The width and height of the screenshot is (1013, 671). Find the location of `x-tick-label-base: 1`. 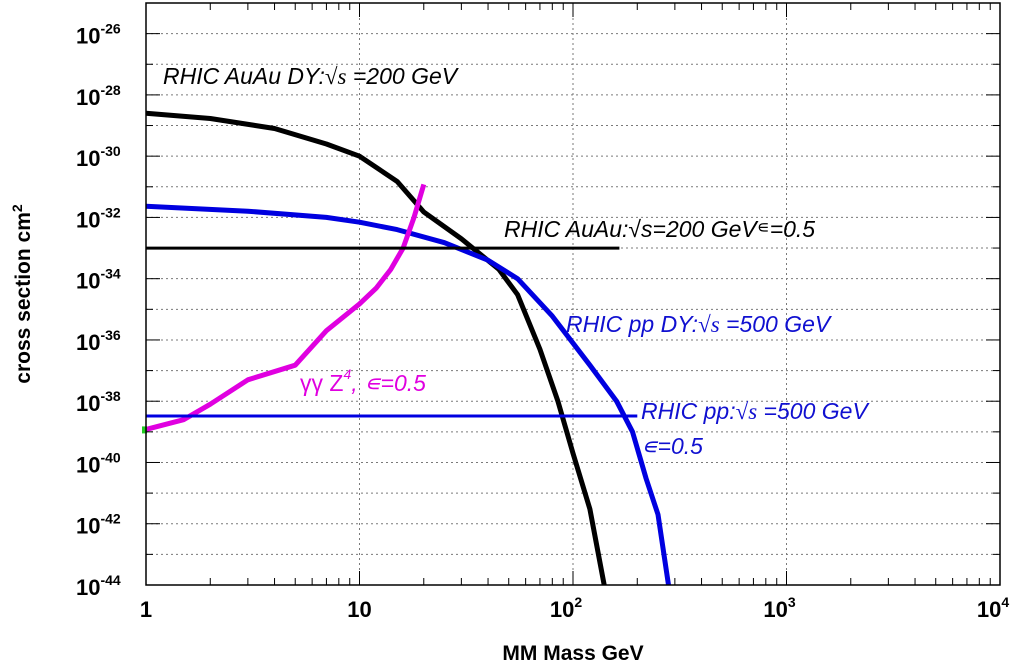

x-tick-label-base: 1 is located at coordinates (146, 609).